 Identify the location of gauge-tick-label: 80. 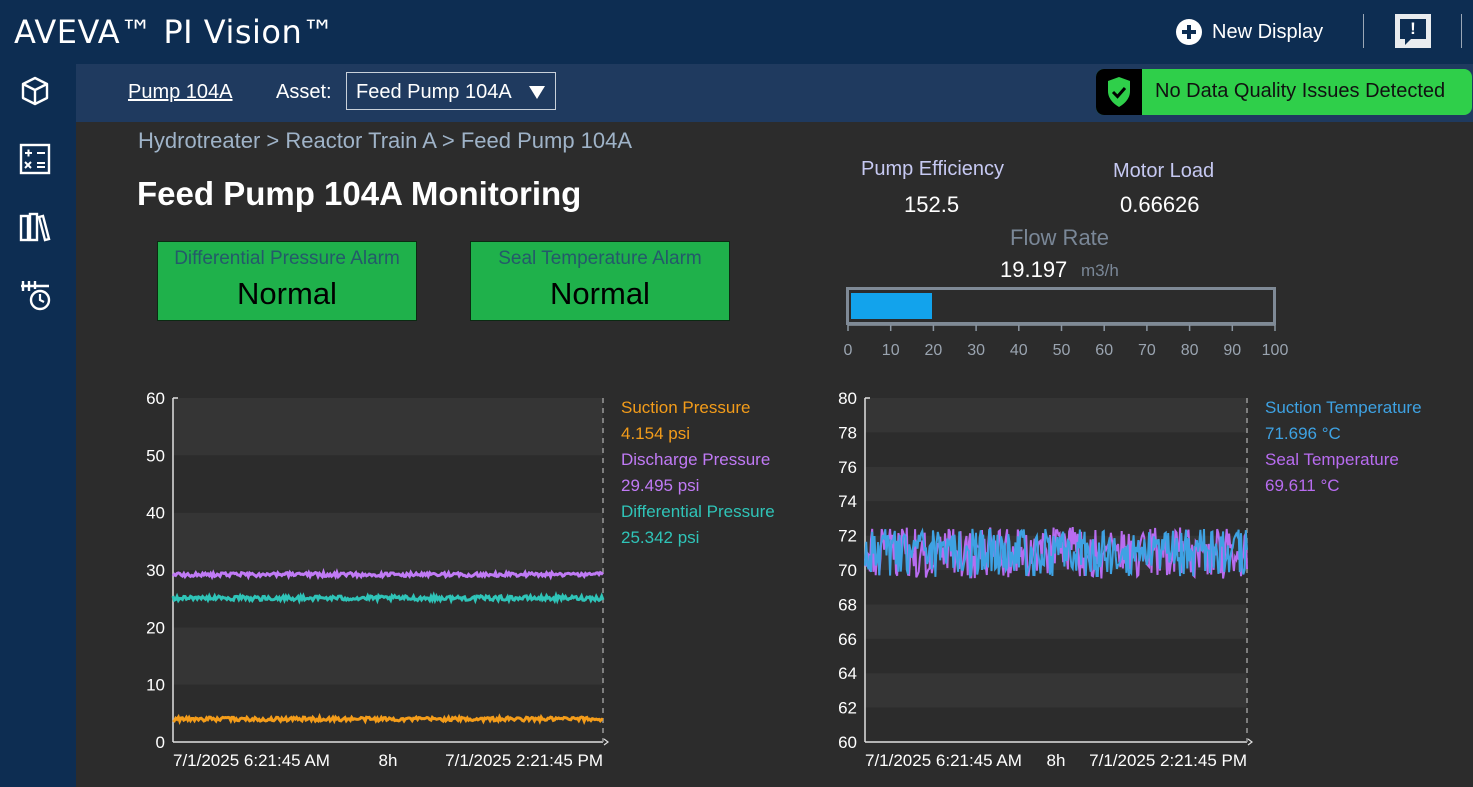
(1190, 350).